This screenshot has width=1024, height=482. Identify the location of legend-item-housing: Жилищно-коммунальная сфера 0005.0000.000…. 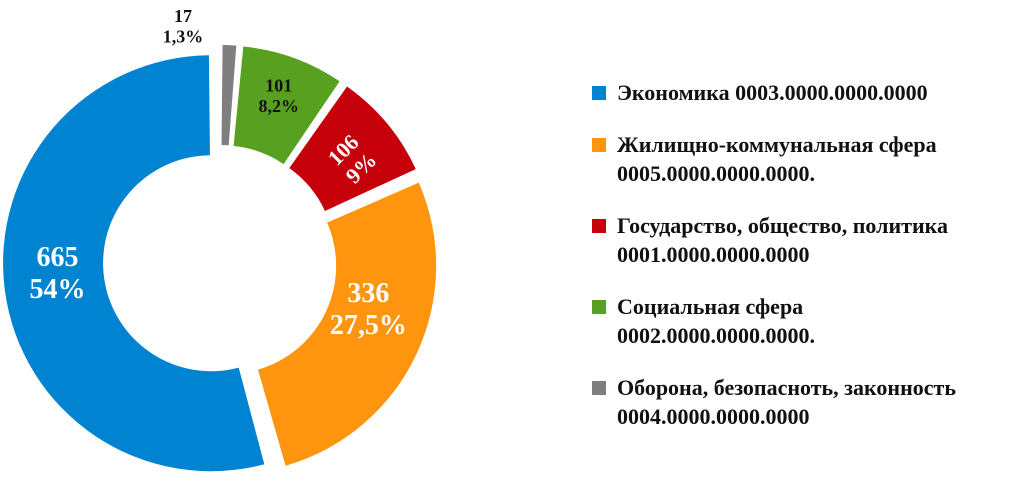
(808, 159).